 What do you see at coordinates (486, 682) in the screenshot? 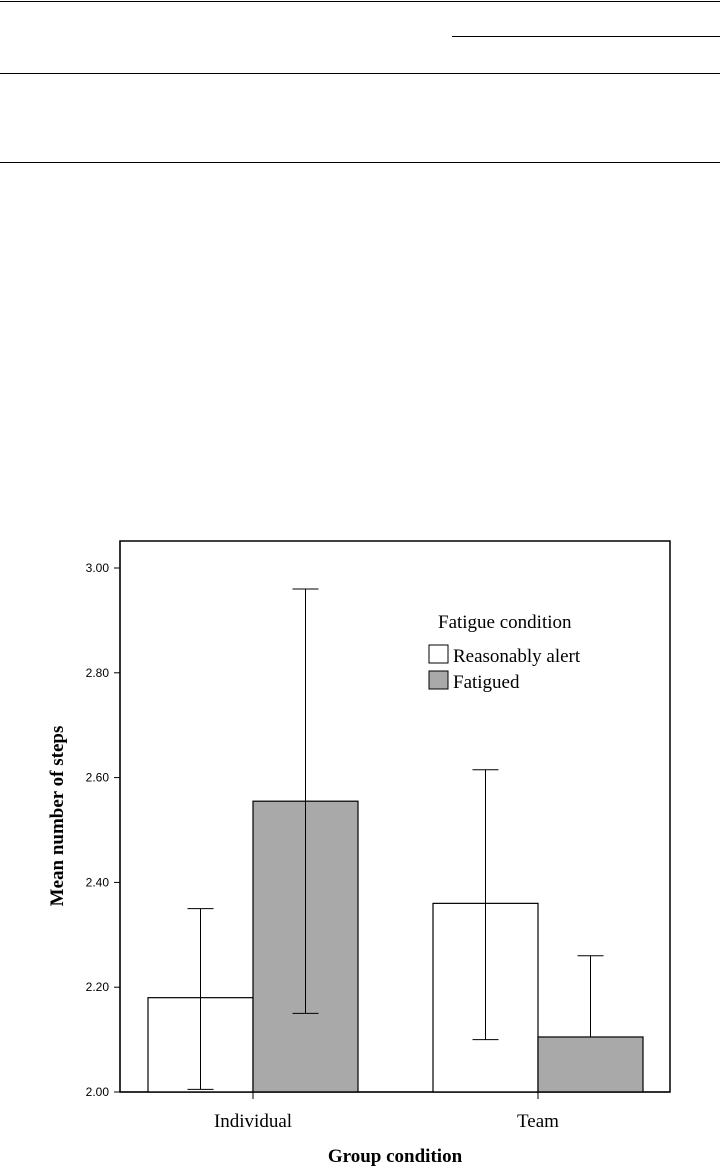
I see `legend-label-fatigued: Fatigued` at bounding box center [486, 682].